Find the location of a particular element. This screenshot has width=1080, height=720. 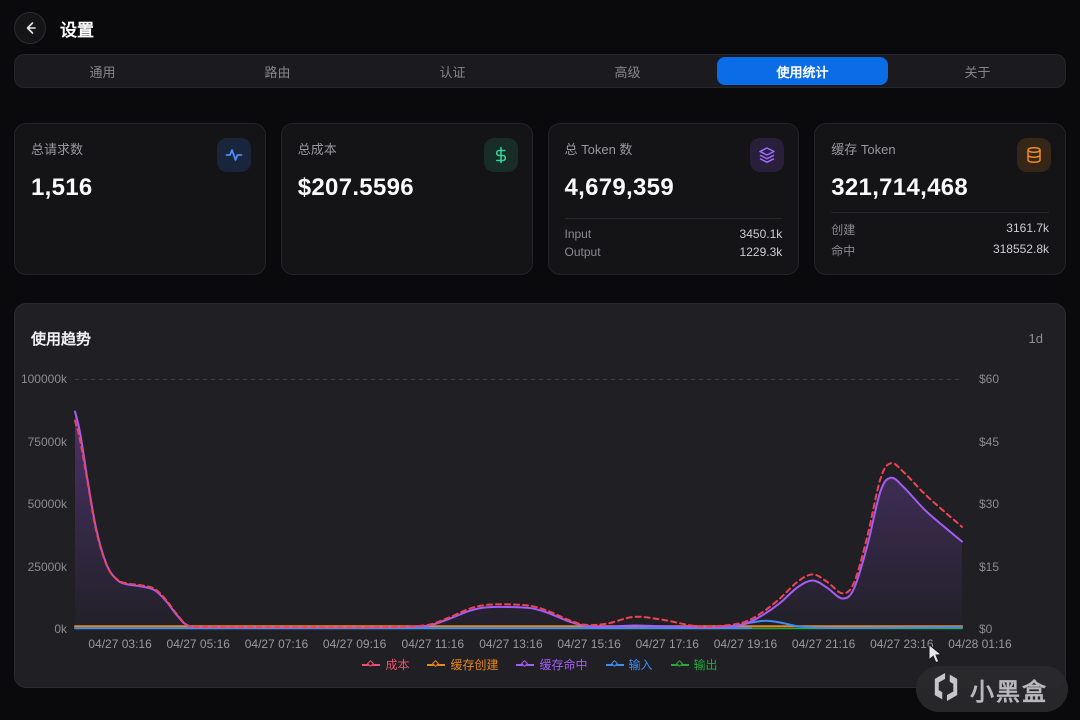

legend-label: 缓存创建 is located at coordinates (474, 665).